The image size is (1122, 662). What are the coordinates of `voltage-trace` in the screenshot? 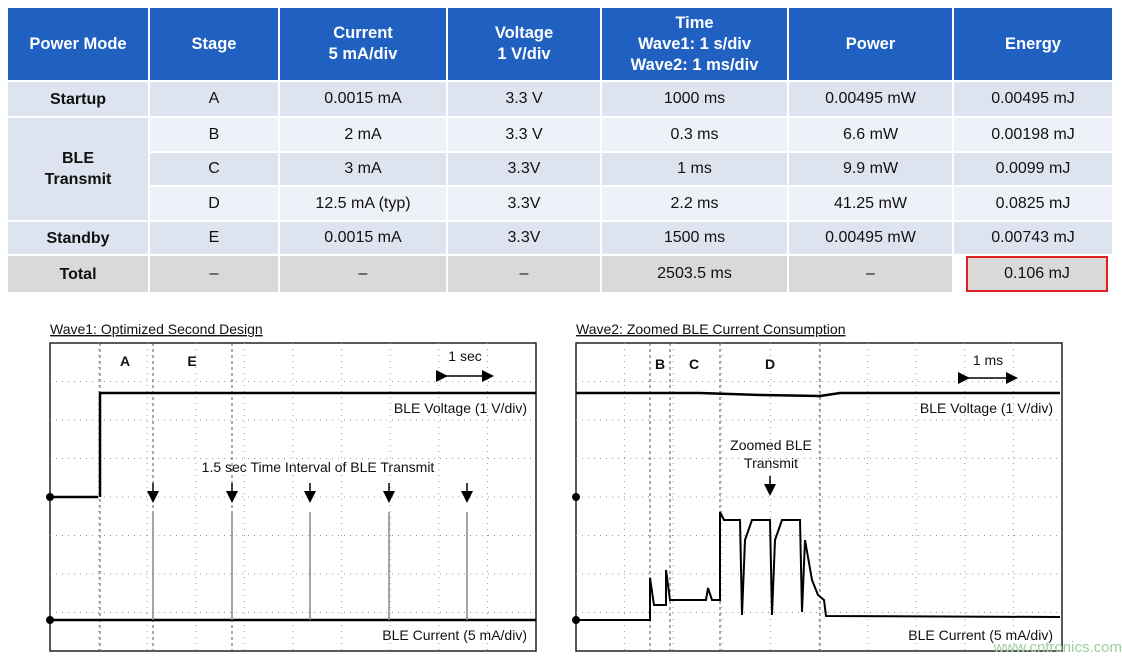 It's located at (818, 394).